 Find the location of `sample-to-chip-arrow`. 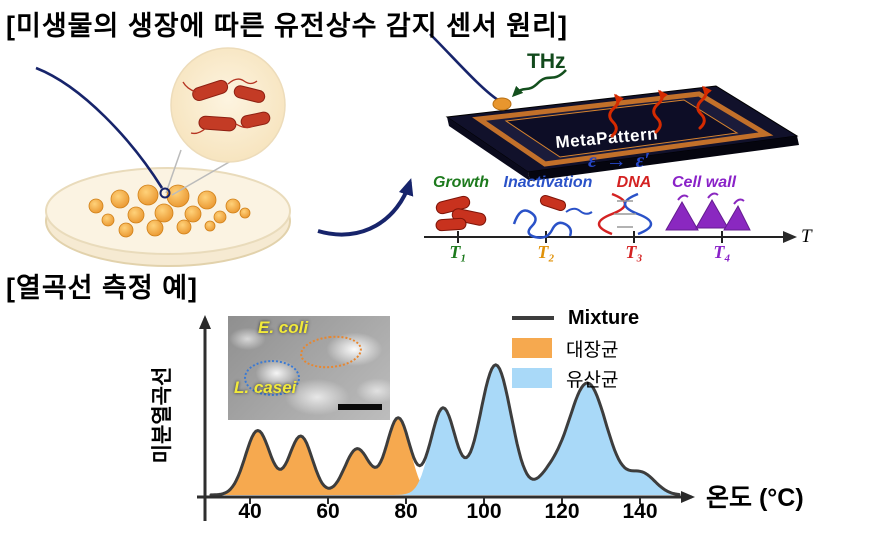

sample-to-chip-arrow is located at coordinates (365, 207).